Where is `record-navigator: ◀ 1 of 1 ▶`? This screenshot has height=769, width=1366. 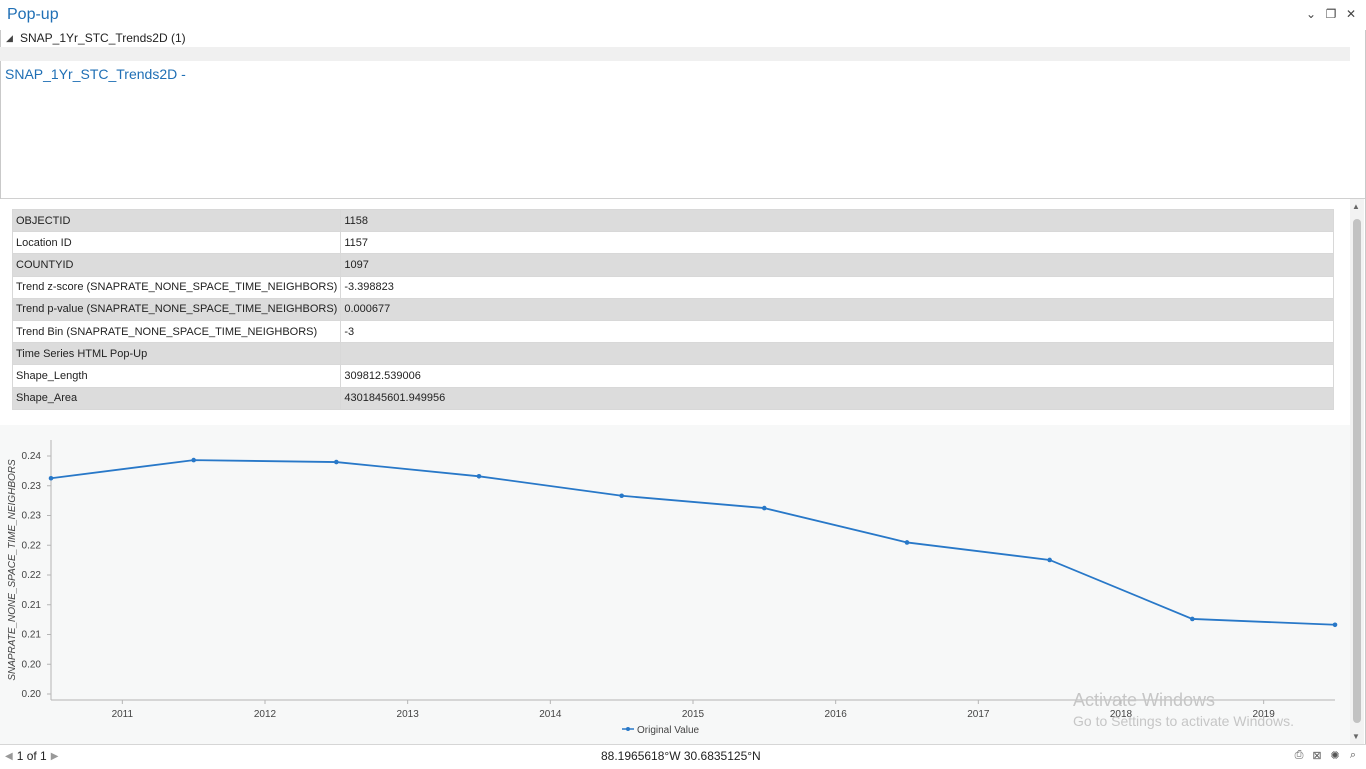 record-navigator: ◀ 1 of 1 ▶ is located at coordinates (31, 756).